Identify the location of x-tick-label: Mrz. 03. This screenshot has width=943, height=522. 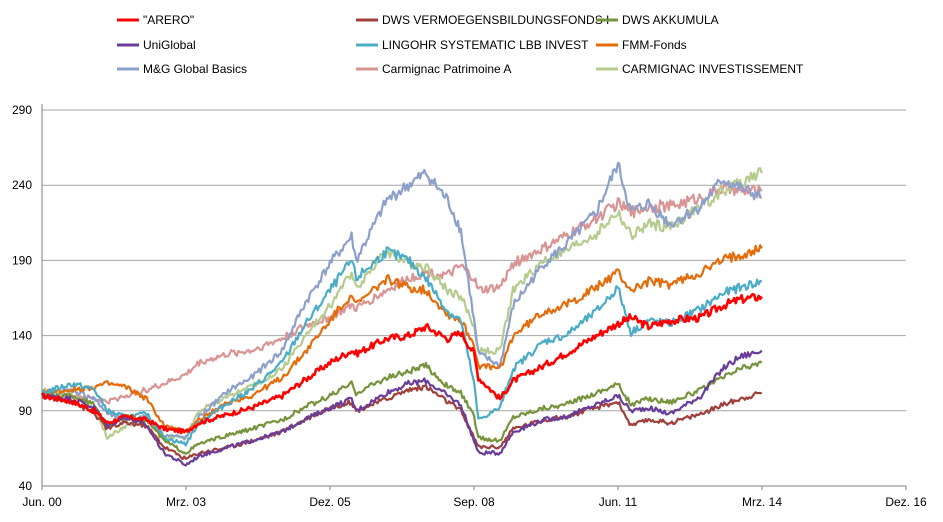
(186, 502).